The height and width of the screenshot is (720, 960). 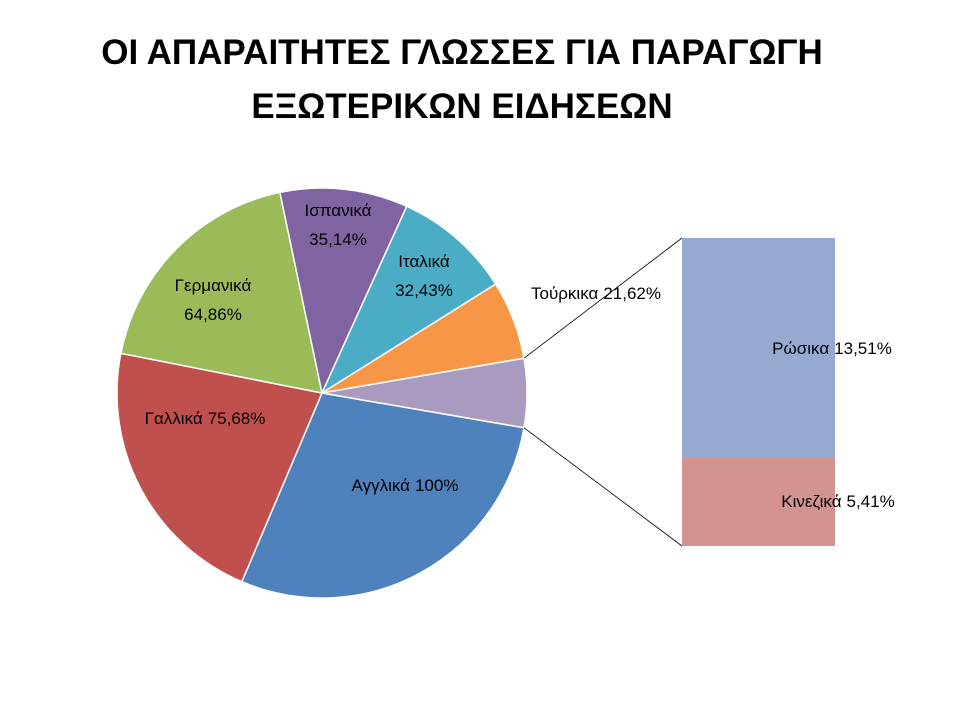 I want to click on category-label: Ιταλικά, so click(x=424, y=261).